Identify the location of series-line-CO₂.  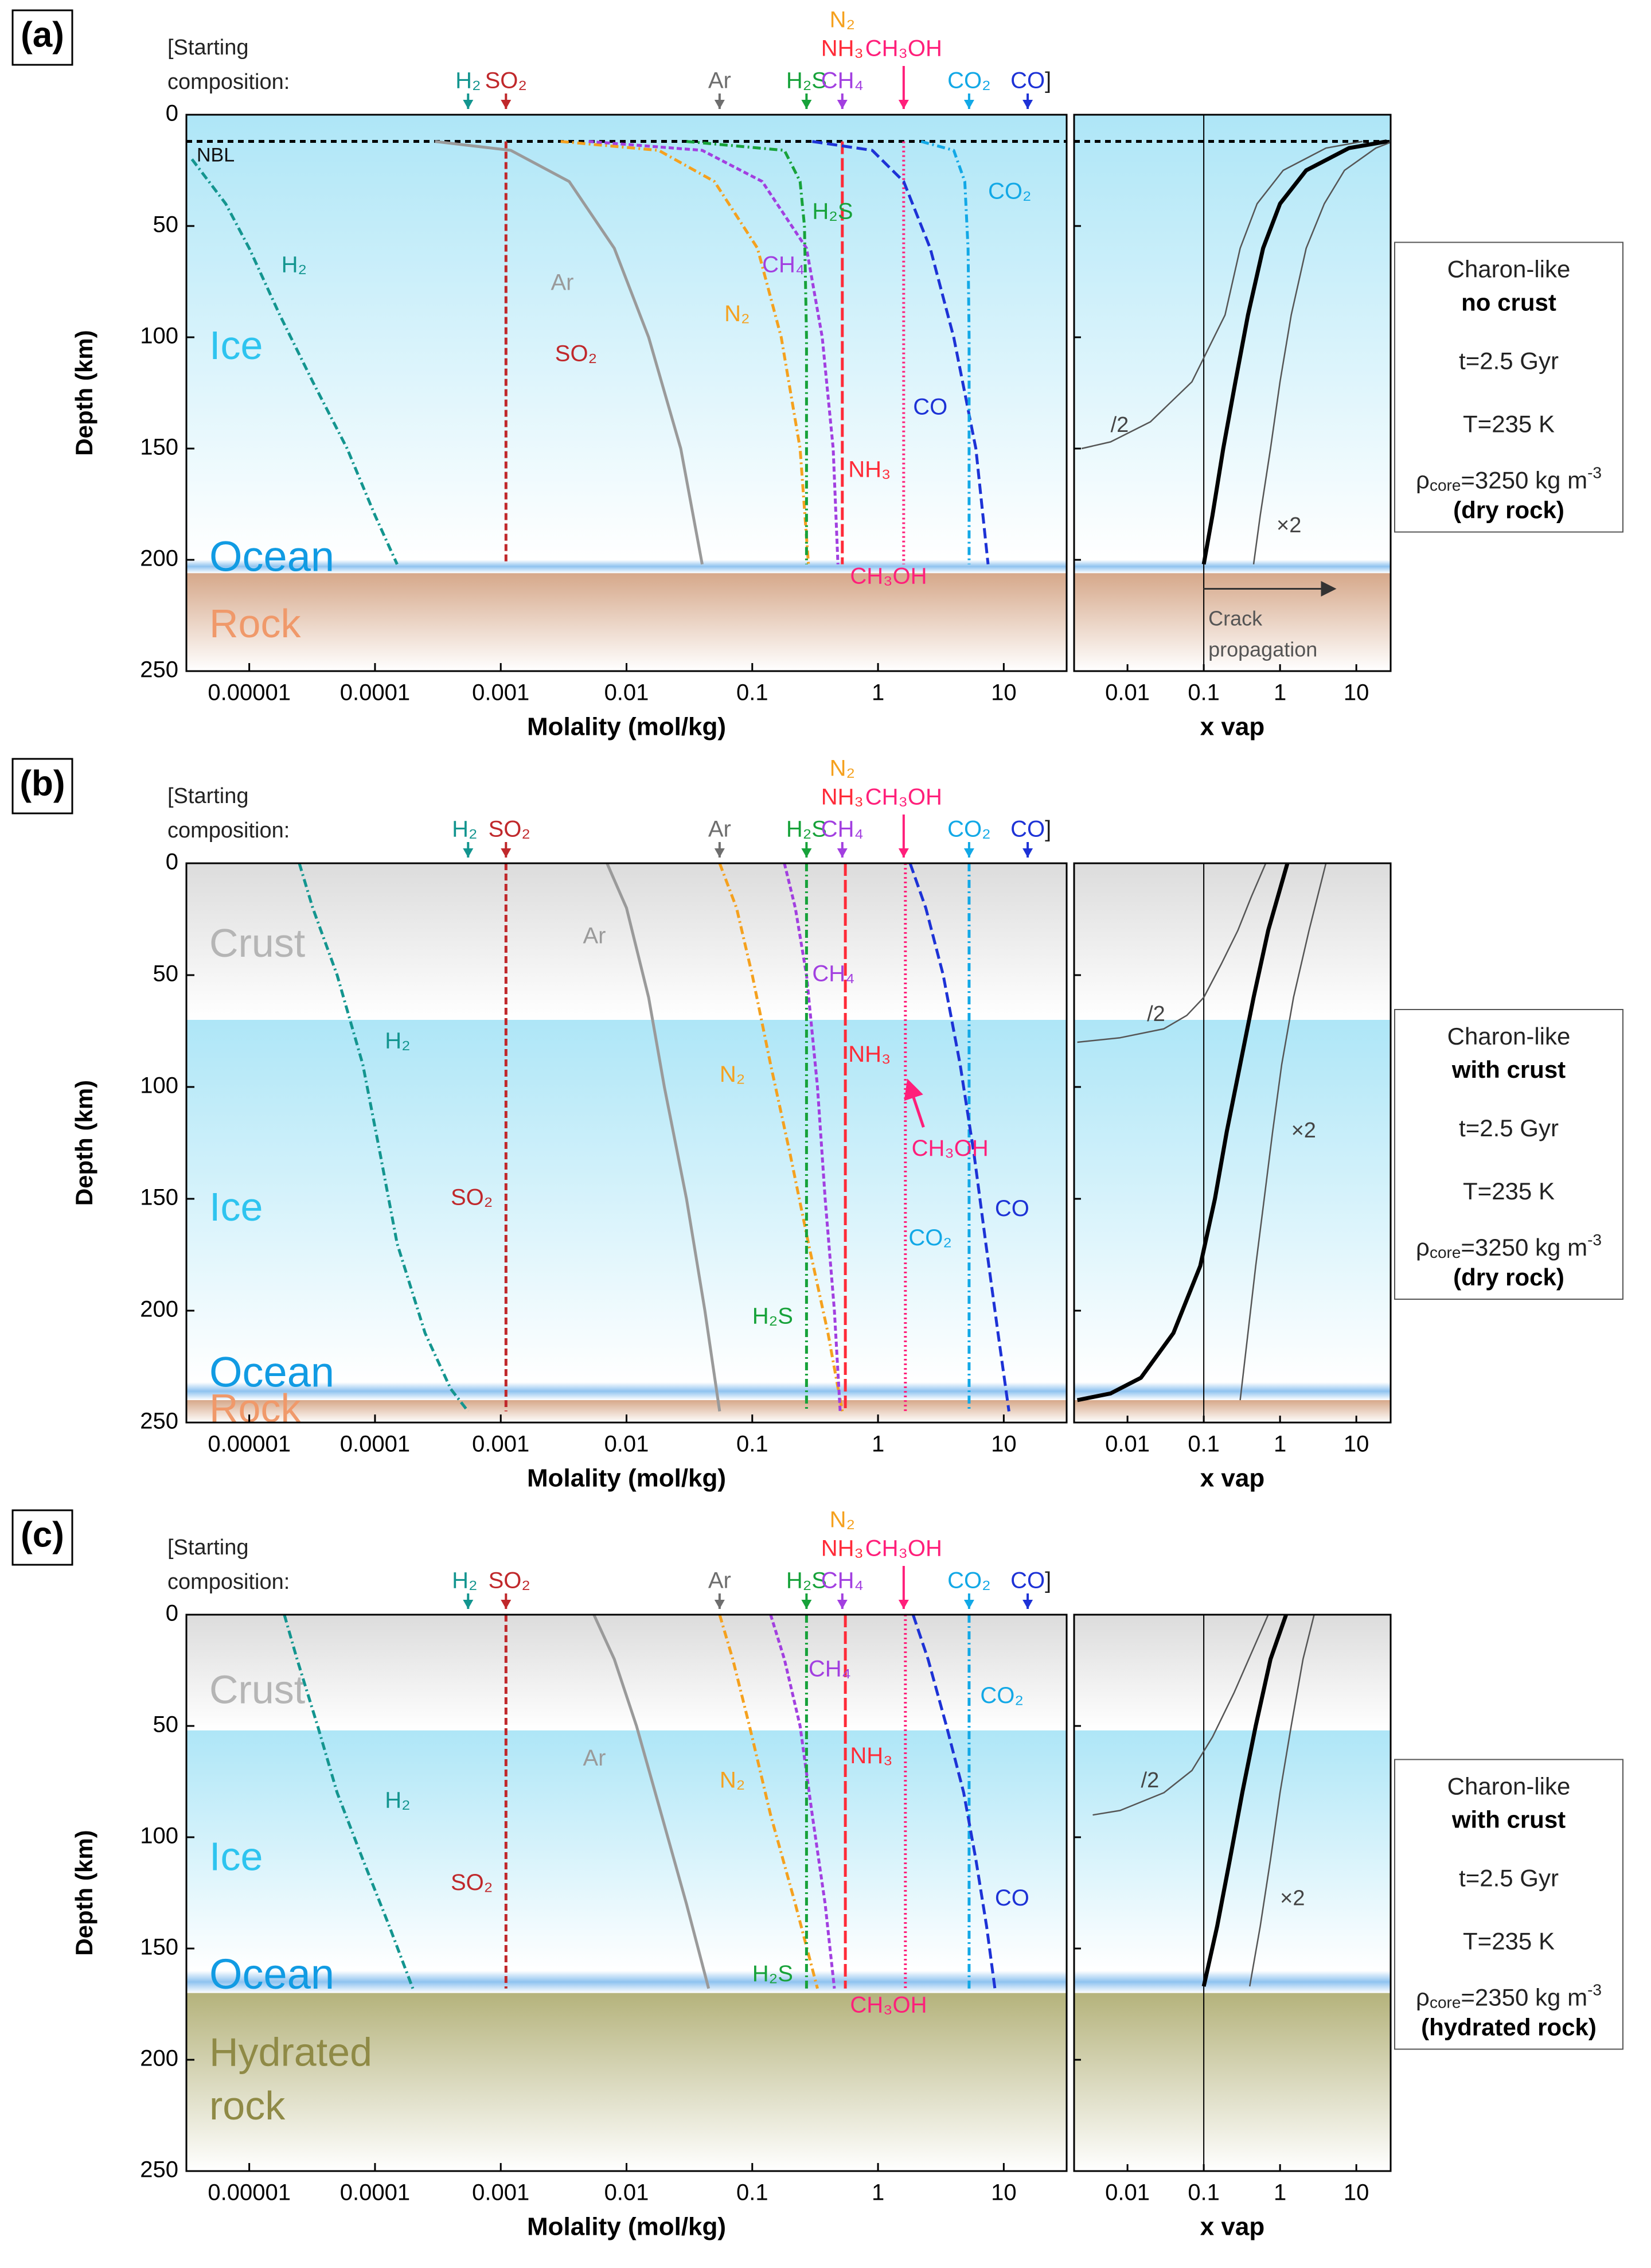
(945, 352).